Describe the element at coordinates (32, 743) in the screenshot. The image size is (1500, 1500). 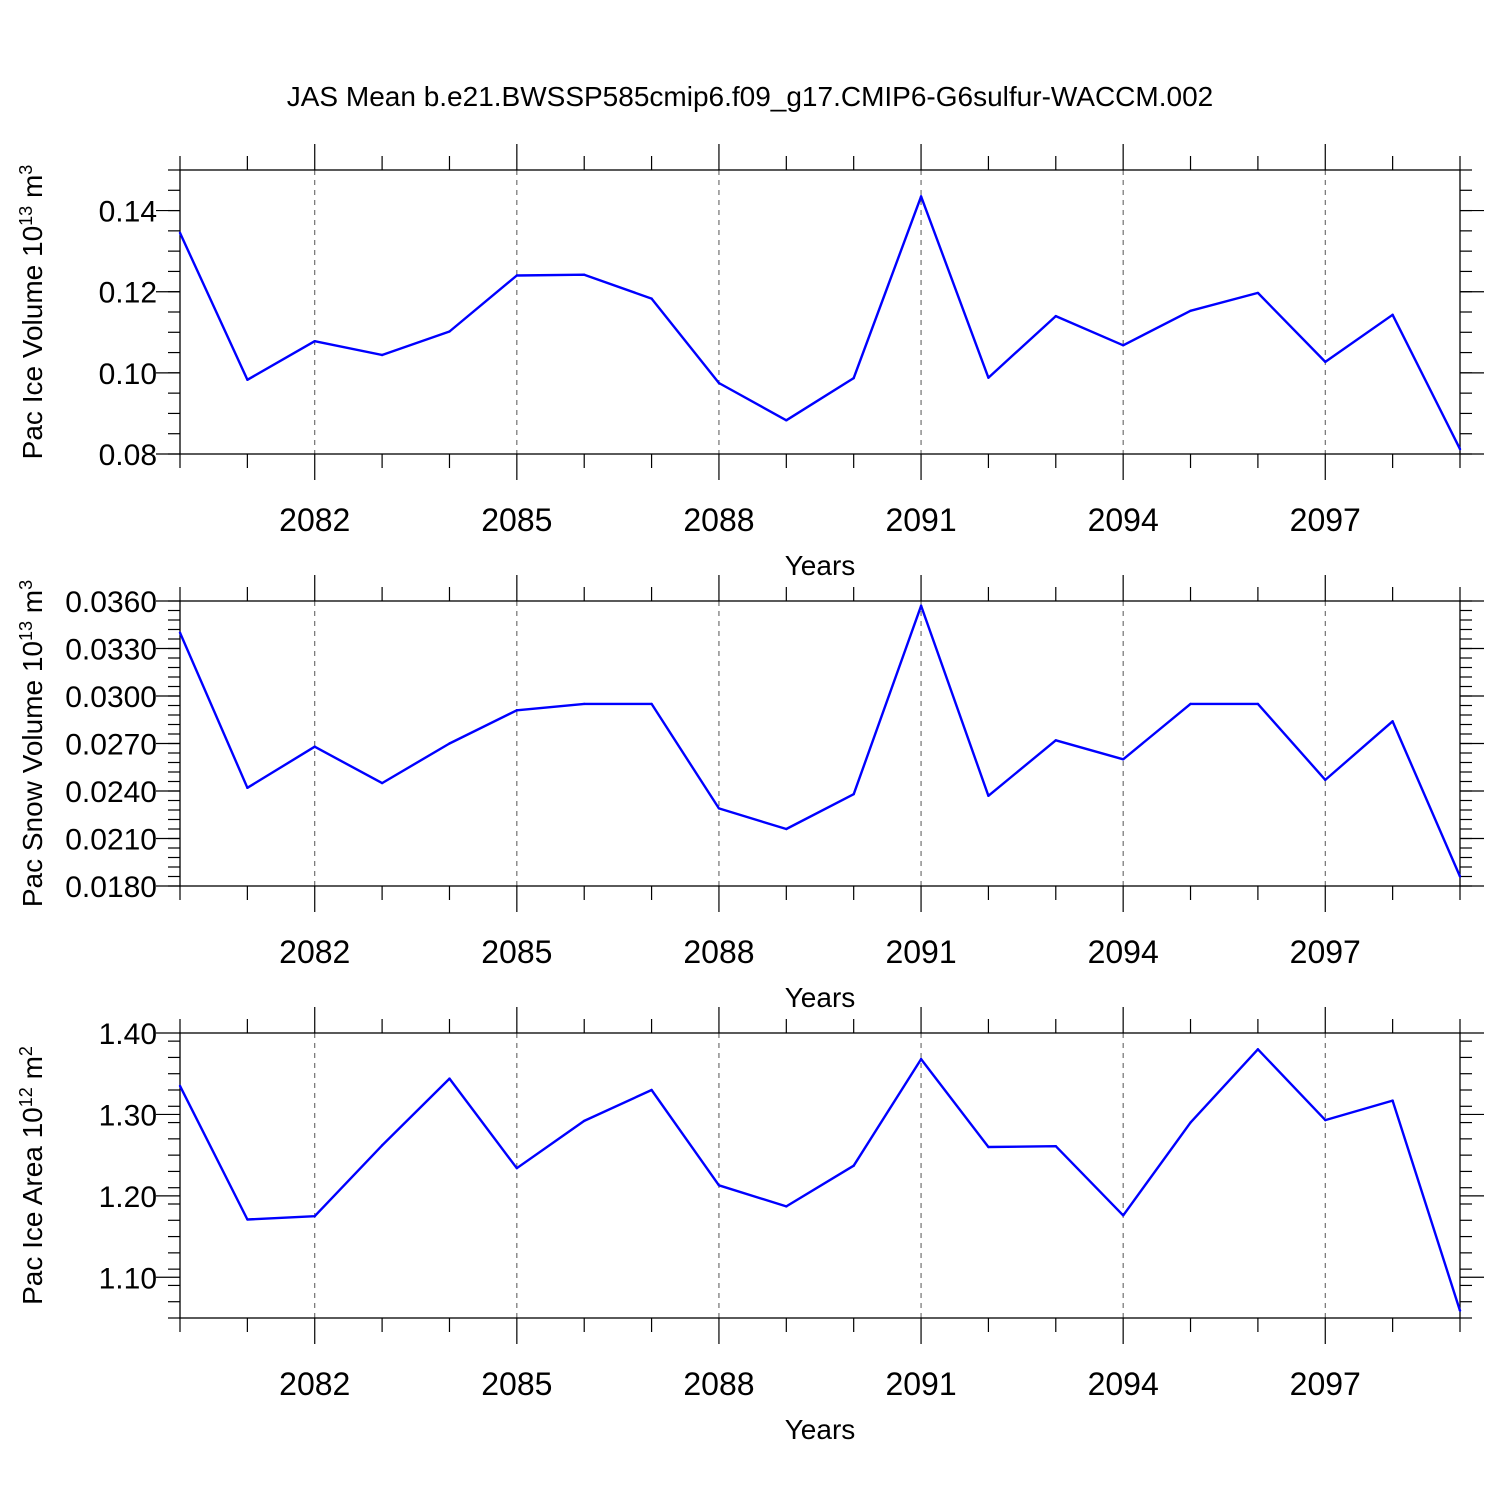
I see `y-axis-label: Pac Snow Volume 1013 m3` at that location.